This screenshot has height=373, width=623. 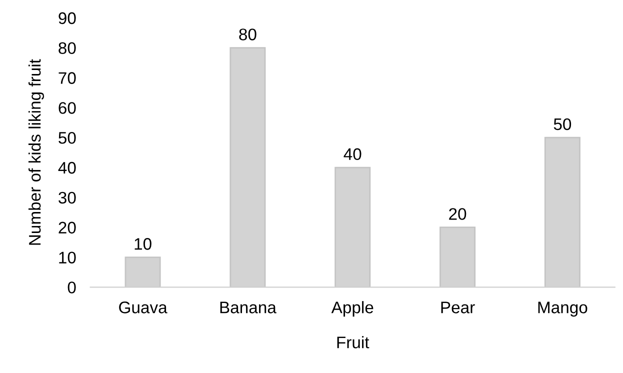 I want to click on data-label: 20, so click(x=457, y=214).